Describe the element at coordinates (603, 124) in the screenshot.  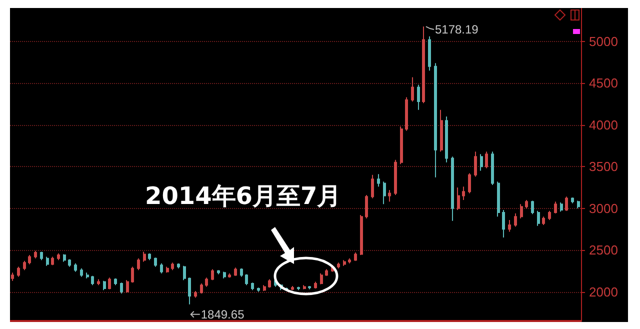
I see `y-tick-label: 4000` at that location.